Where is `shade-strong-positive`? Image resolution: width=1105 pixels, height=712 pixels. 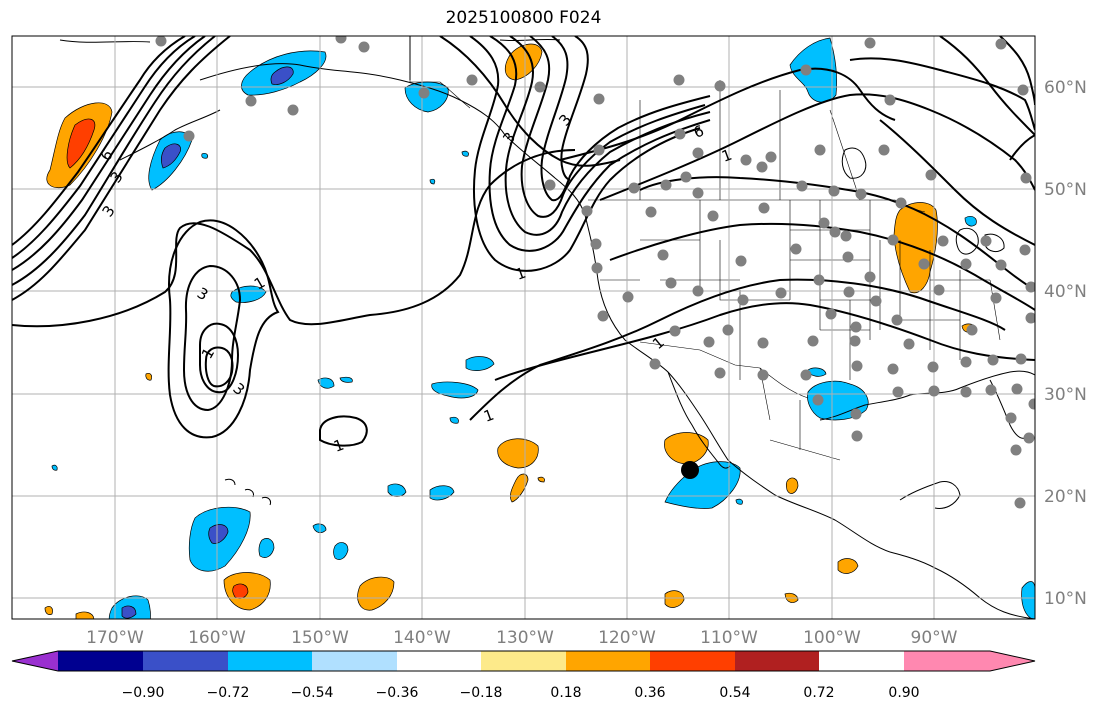 shade-strong-positive is located at coordinates (240, 591).